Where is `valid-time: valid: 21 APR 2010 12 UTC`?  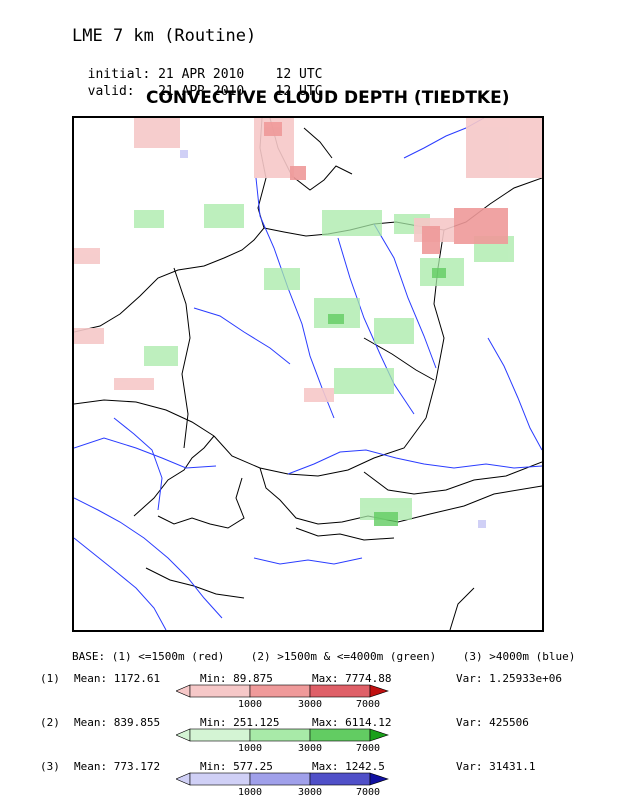
valid-time: valid: 21 APR 2010 12 UTC is located at coordinates (197, 84).